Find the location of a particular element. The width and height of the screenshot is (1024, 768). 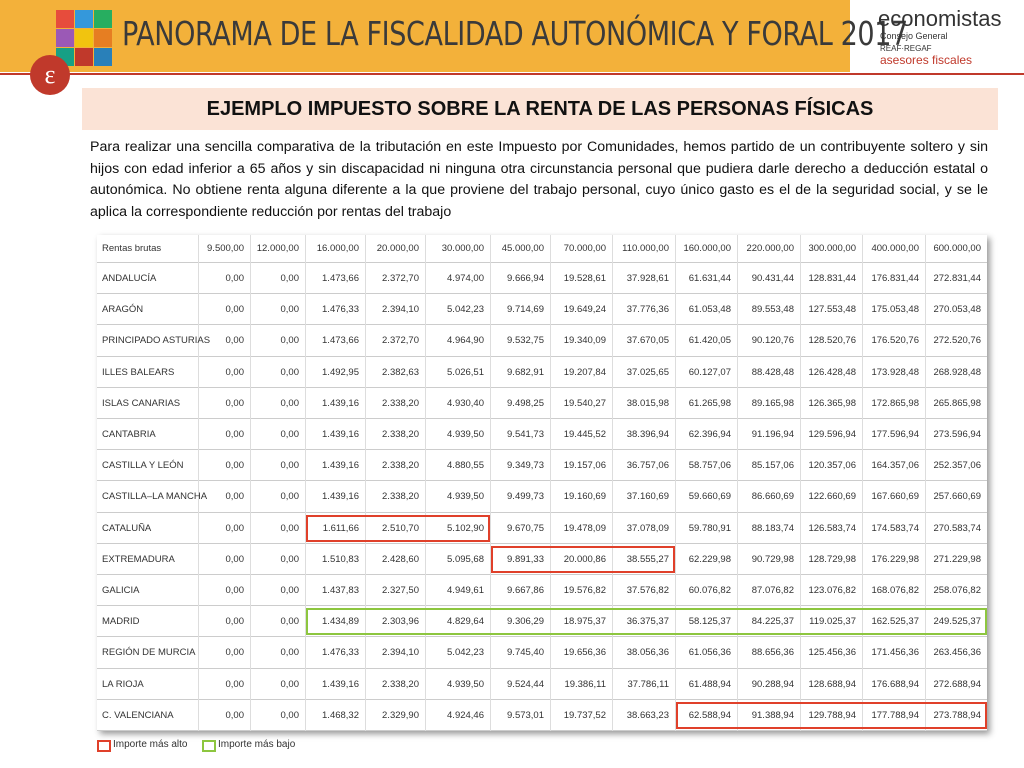

cell: 2.382,63 is located at coordinates (400, 372).